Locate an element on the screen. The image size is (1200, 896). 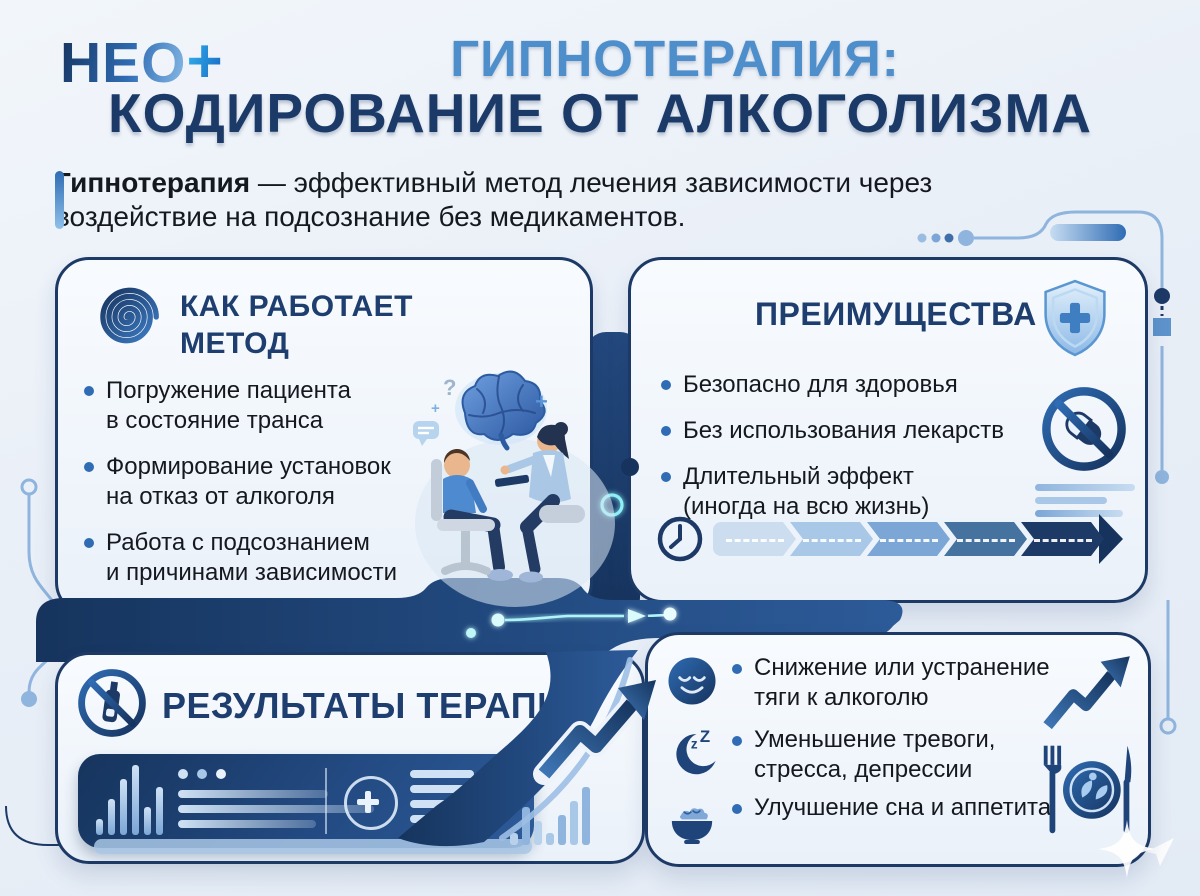
sparkle-icon is located at coordinates (1127, 849).